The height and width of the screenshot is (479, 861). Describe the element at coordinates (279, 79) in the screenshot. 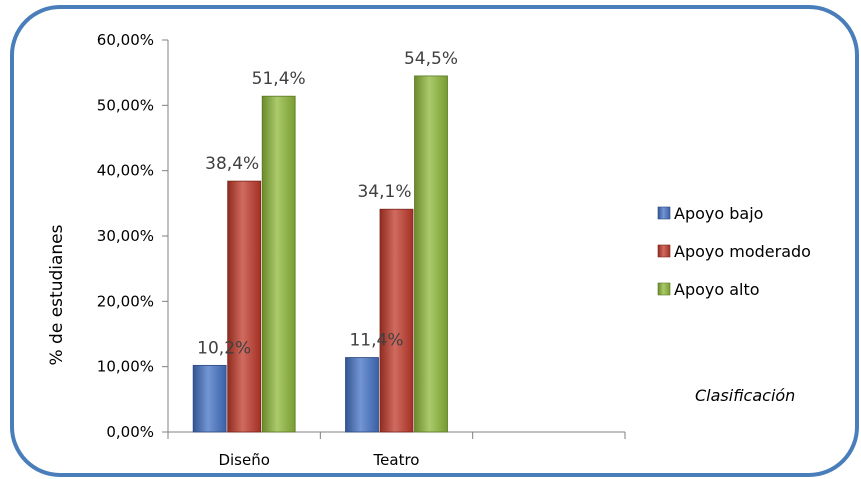

I see `data-label: 51,4%` at that location.